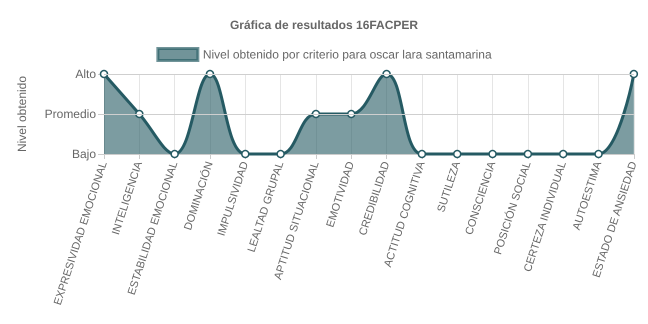  I want to click on legend-label: Nivel obtenido por criterio para oscar lara santamarina, so click(347, 55).